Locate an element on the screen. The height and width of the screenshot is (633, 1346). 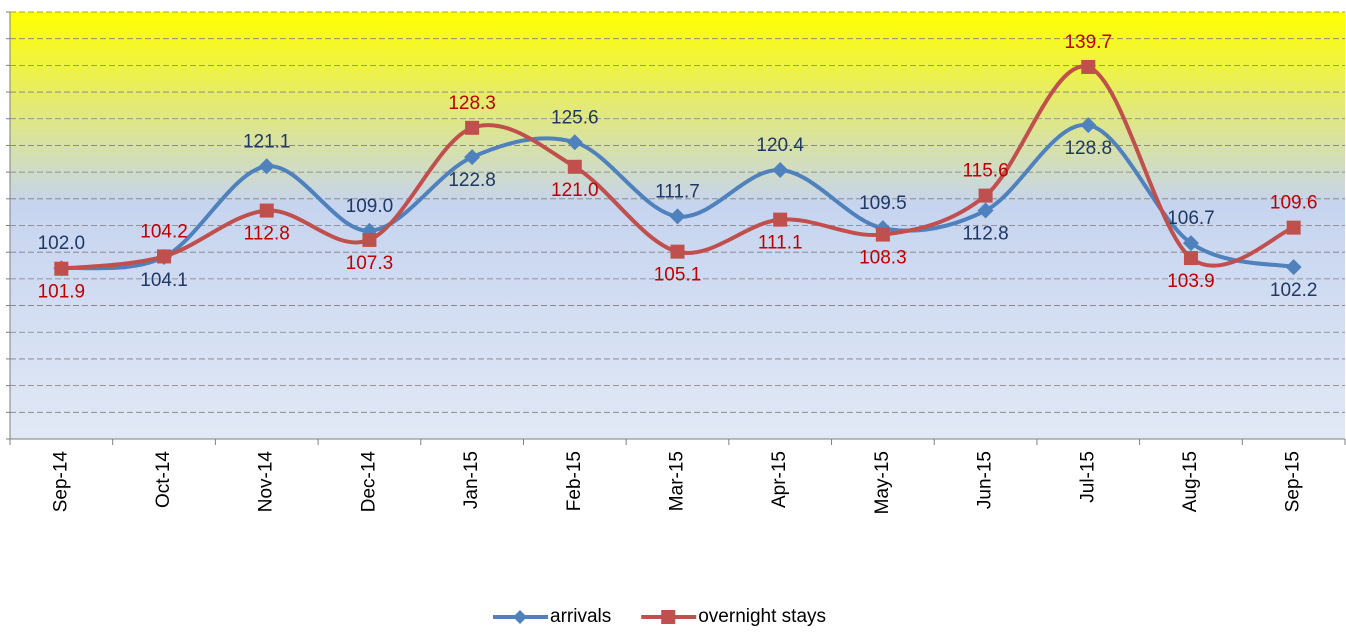
data-label: 104.1 is located at coordinates (164, 280).